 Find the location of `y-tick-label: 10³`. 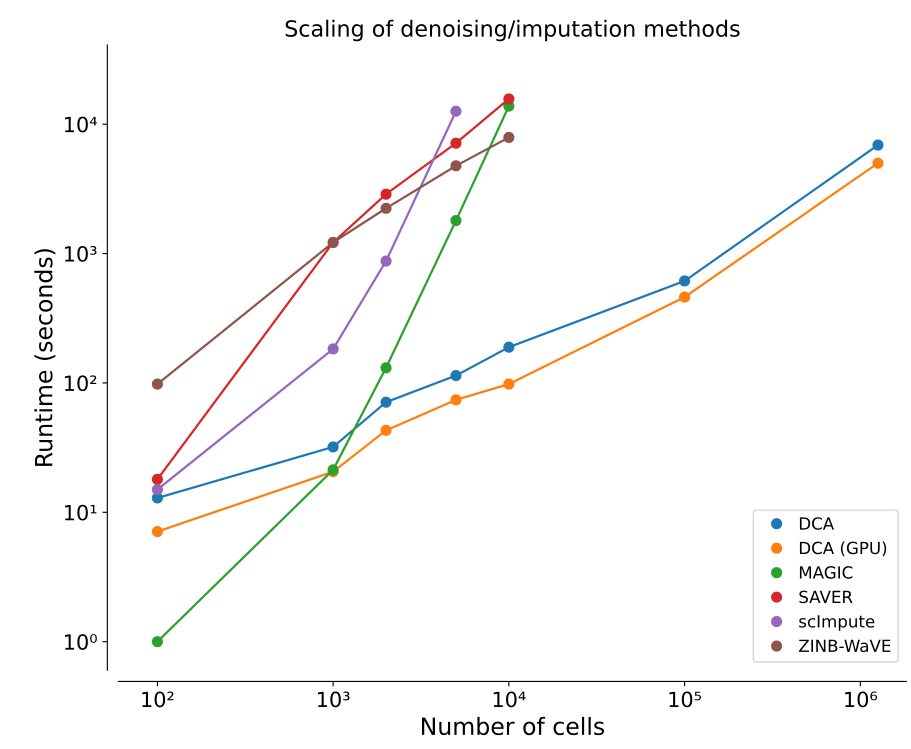

y-tick-label: 10³ is located at coordinates (81, 254).